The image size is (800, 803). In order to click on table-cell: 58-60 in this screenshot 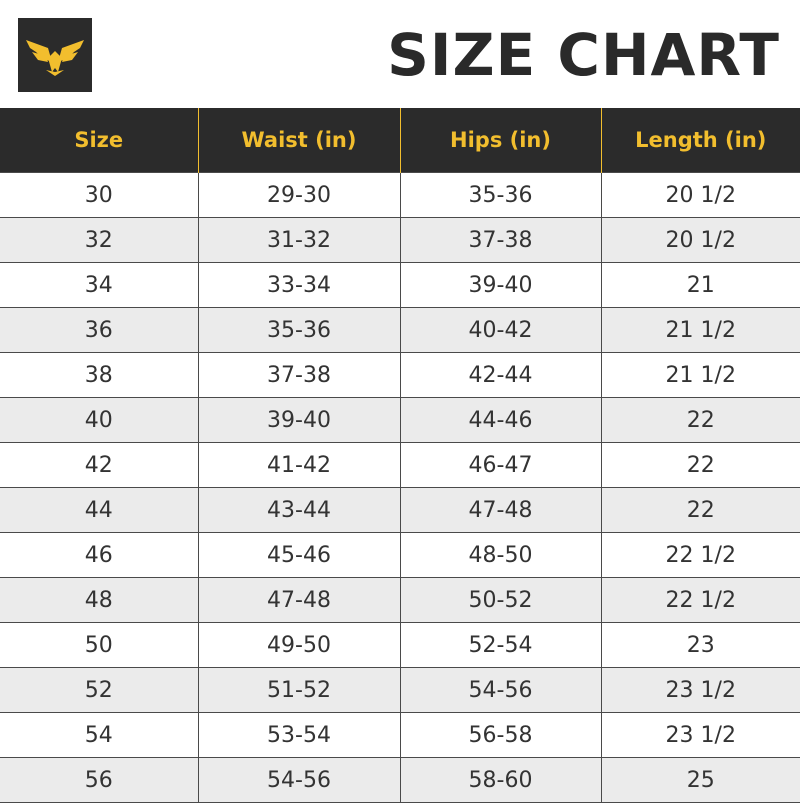, I will do `click(500, 780)`.